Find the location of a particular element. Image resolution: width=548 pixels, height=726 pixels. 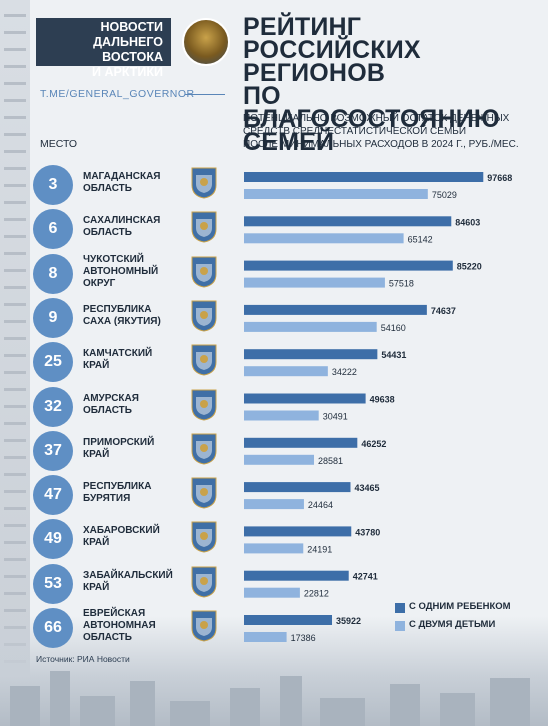

region-name: КАМЧАТСКИЙ КРАЙ is located at coordinates (133, 360).